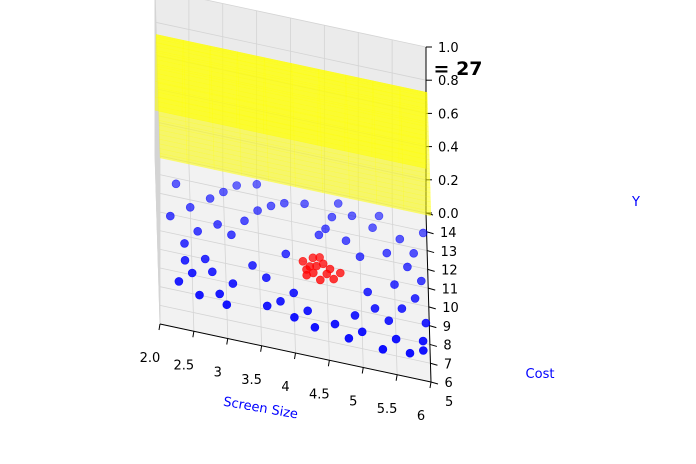 The width and height of the screenshot is (696, 464). Describe the element at coordinates (448, 114) in the screenshot. I see `z-tick-label: 0.6` at that location.